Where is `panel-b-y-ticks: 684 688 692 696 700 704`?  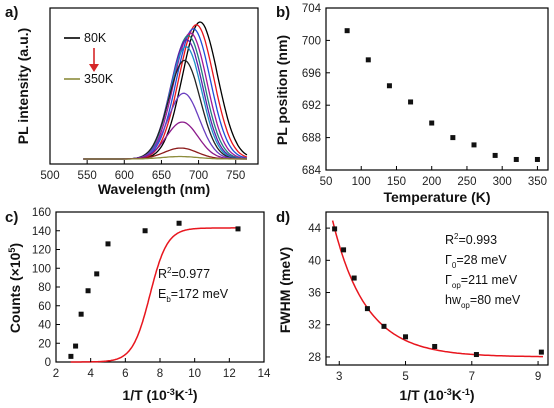
panel-b-y-ticks: 684 688 692 696 700 704 is located at coordinates (316, 90).